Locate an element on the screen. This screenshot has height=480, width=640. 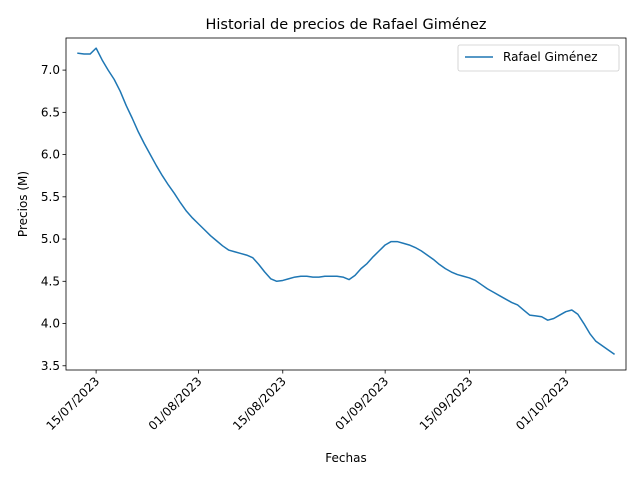
y-tick-label: 6.0 is located at coordinates (50, 155).